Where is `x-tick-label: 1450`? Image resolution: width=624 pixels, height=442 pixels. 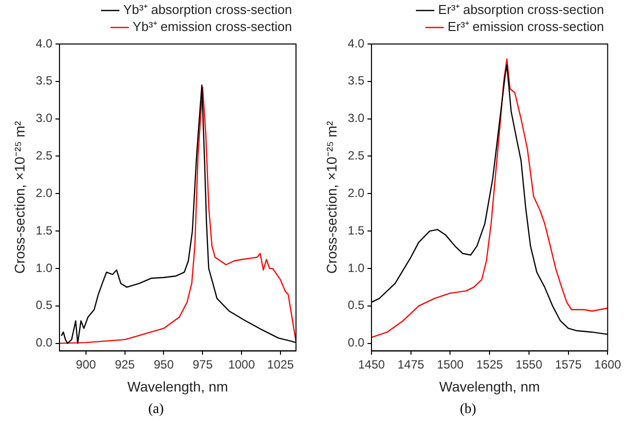
x-tick-label: 1450 is located at coordinates (372, 364).